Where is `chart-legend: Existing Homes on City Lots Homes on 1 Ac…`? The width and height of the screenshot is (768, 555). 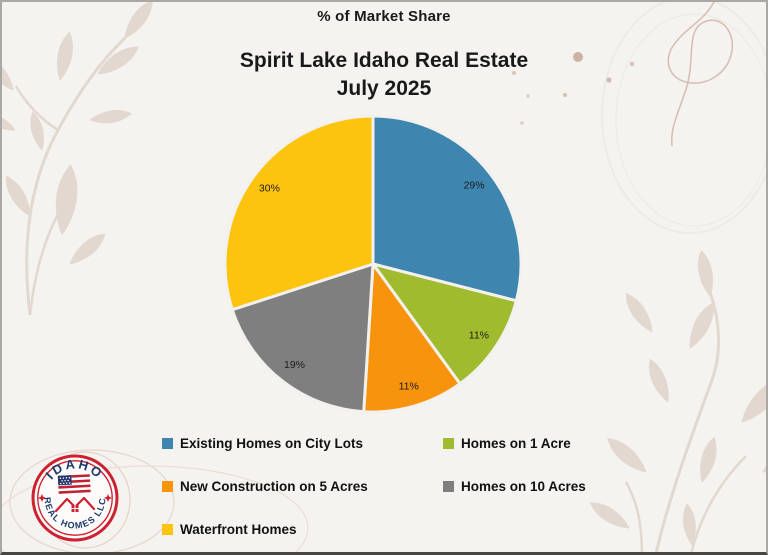
chart-legend: Existing Homes on City Lots Homes on 1 Ac… is located at coordinates (374, 486).